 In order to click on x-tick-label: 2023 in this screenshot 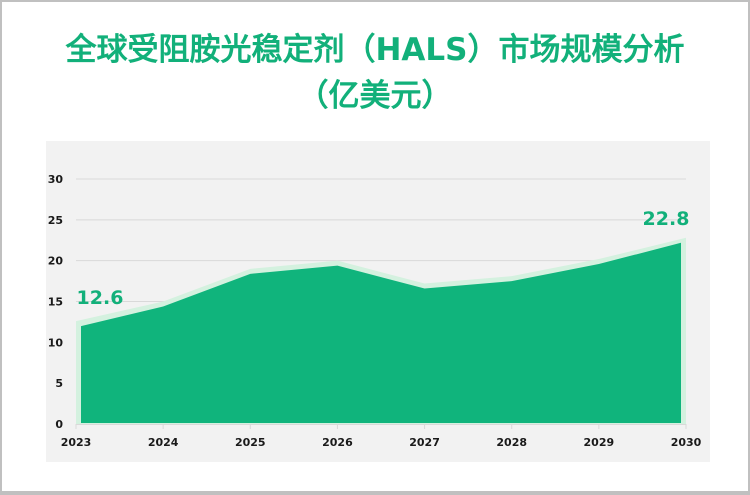, I will do `click(76, 442)`.